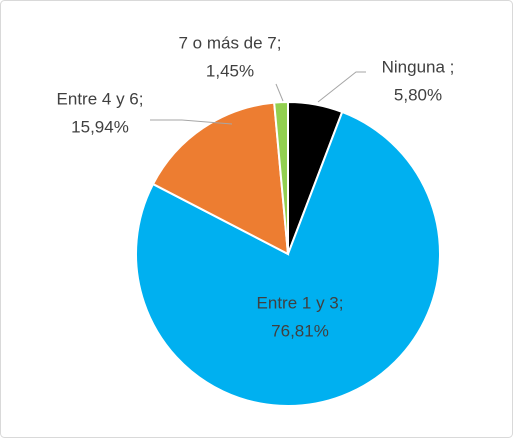 The width and height of the screenshot is (513, 443). Describe the element at coordinates (229, 42) in the screenshot. I see `category-label: 7 o más de 7;` at that location.